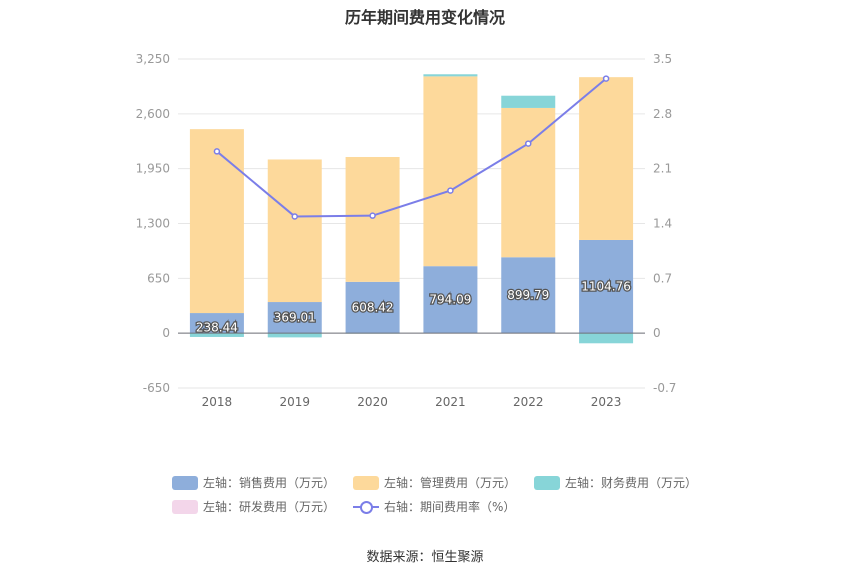 This screenshot has height=575, width=850. Describe the element at coordinates (372, 402) in the screenshot. I see `x-tick-label: 2020` at that location.